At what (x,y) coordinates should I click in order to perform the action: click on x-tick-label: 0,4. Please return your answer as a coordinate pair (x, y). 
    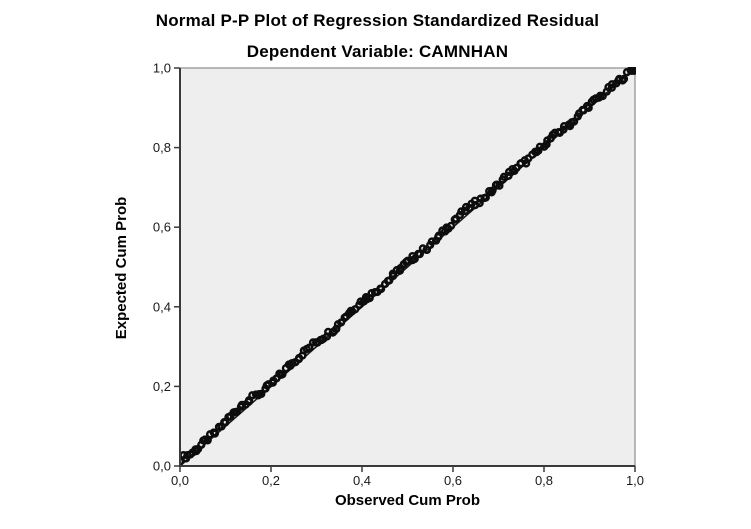
    Looking at the image, I should click on (362, 480).